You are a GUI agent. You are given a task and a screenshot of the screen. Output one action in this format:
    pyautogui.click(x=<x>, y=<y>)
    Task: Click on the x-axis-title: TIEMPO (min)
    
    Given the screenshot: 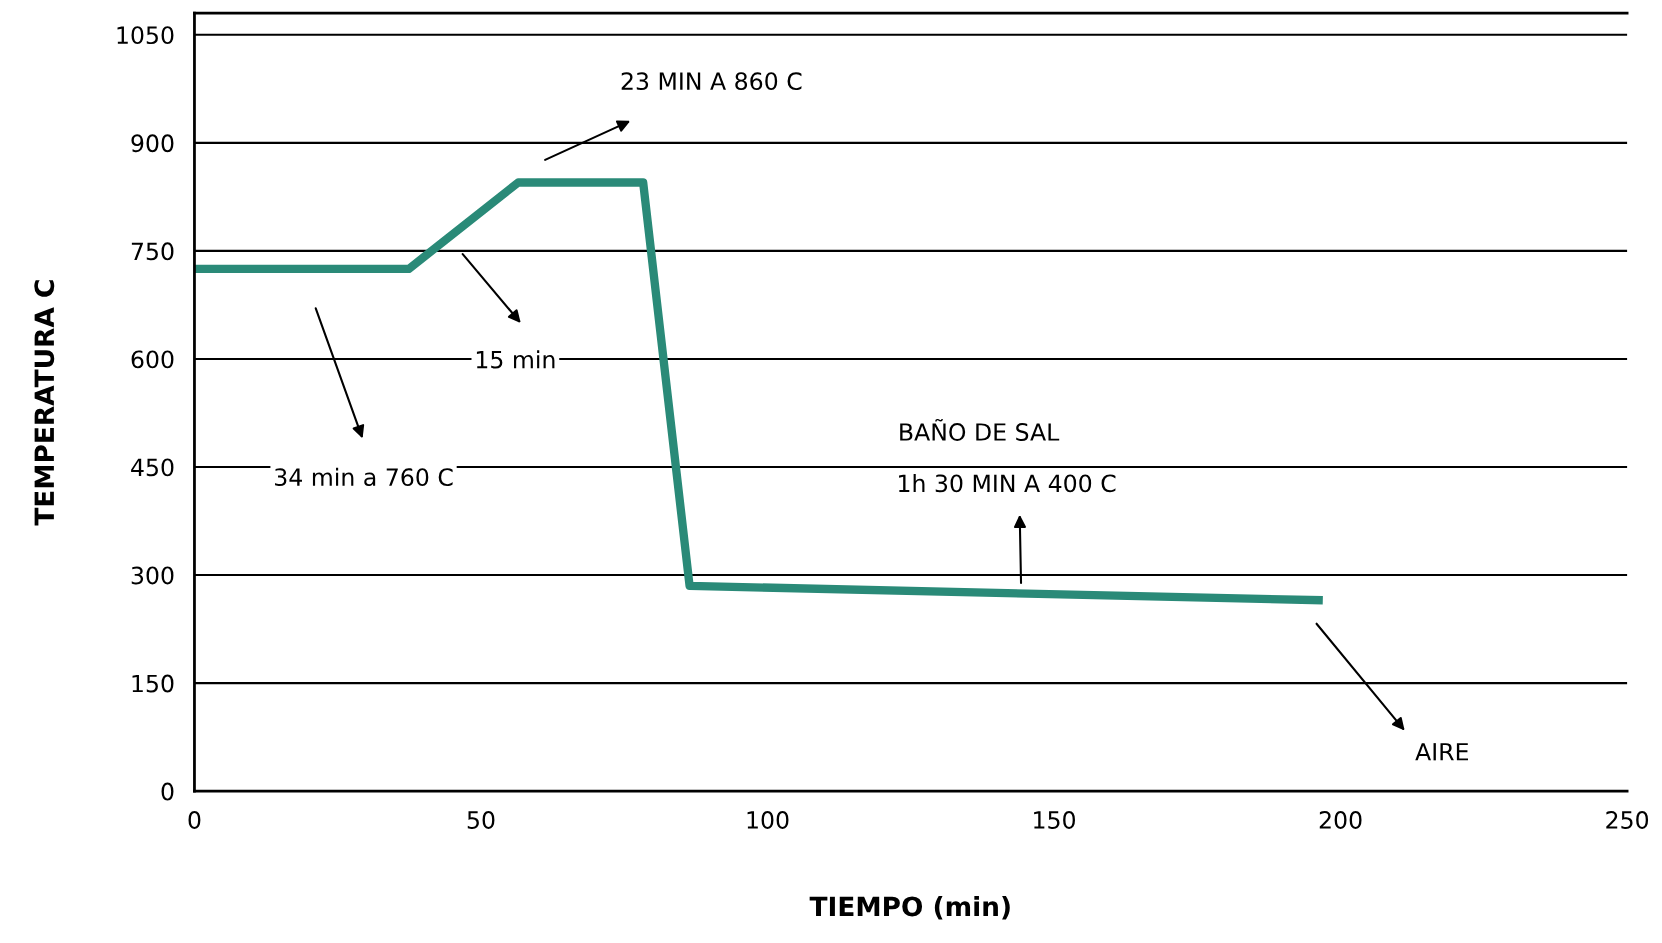 What is the action you would take?
    pyautogui.click(x=909, y=907)
    